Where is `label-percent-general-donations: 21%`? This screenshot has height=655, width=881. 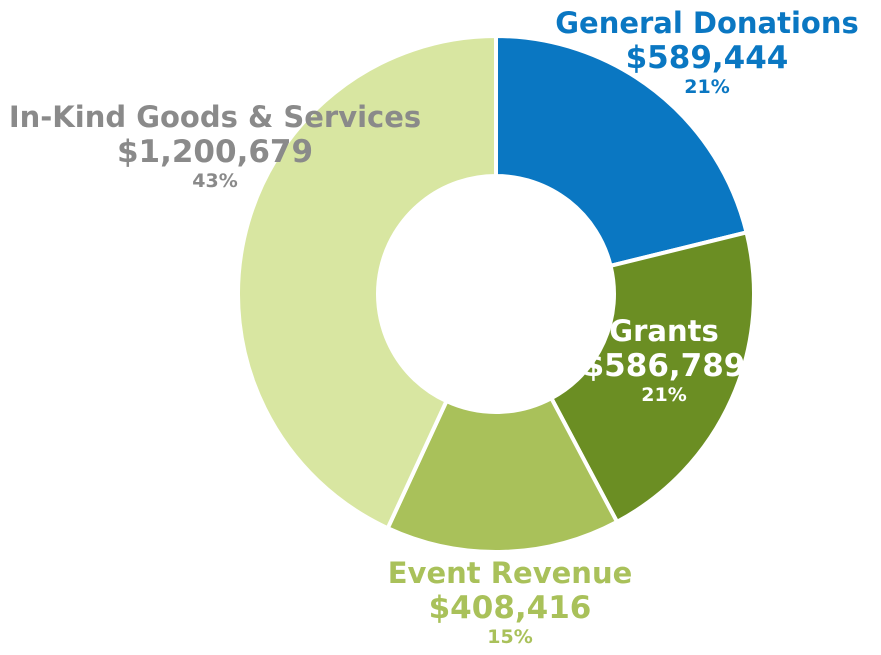
label-percent-general-donations: 21% is located at coordinates (706, 87).